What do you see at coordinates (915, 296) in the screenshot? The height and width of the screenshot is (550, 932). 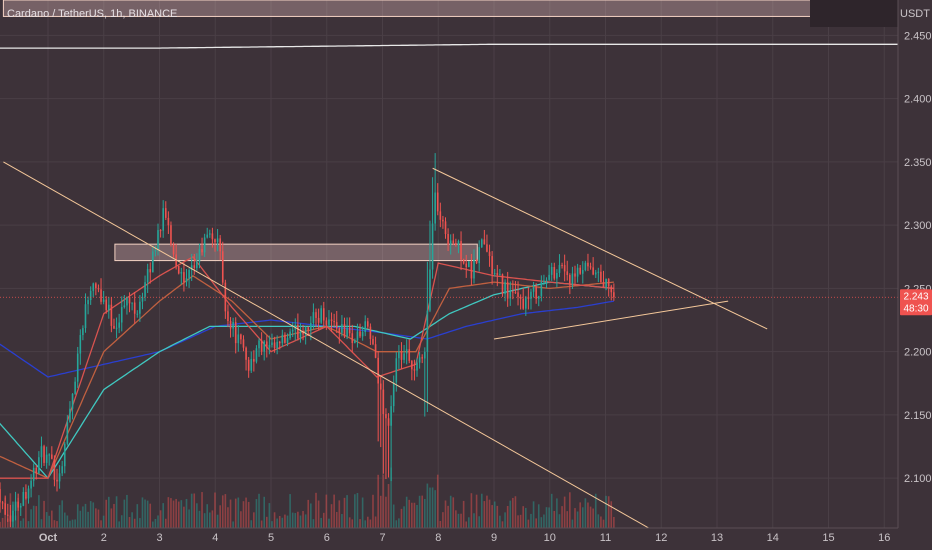 I see `last-price-value: 2.243` at bounding box center [915, 296].